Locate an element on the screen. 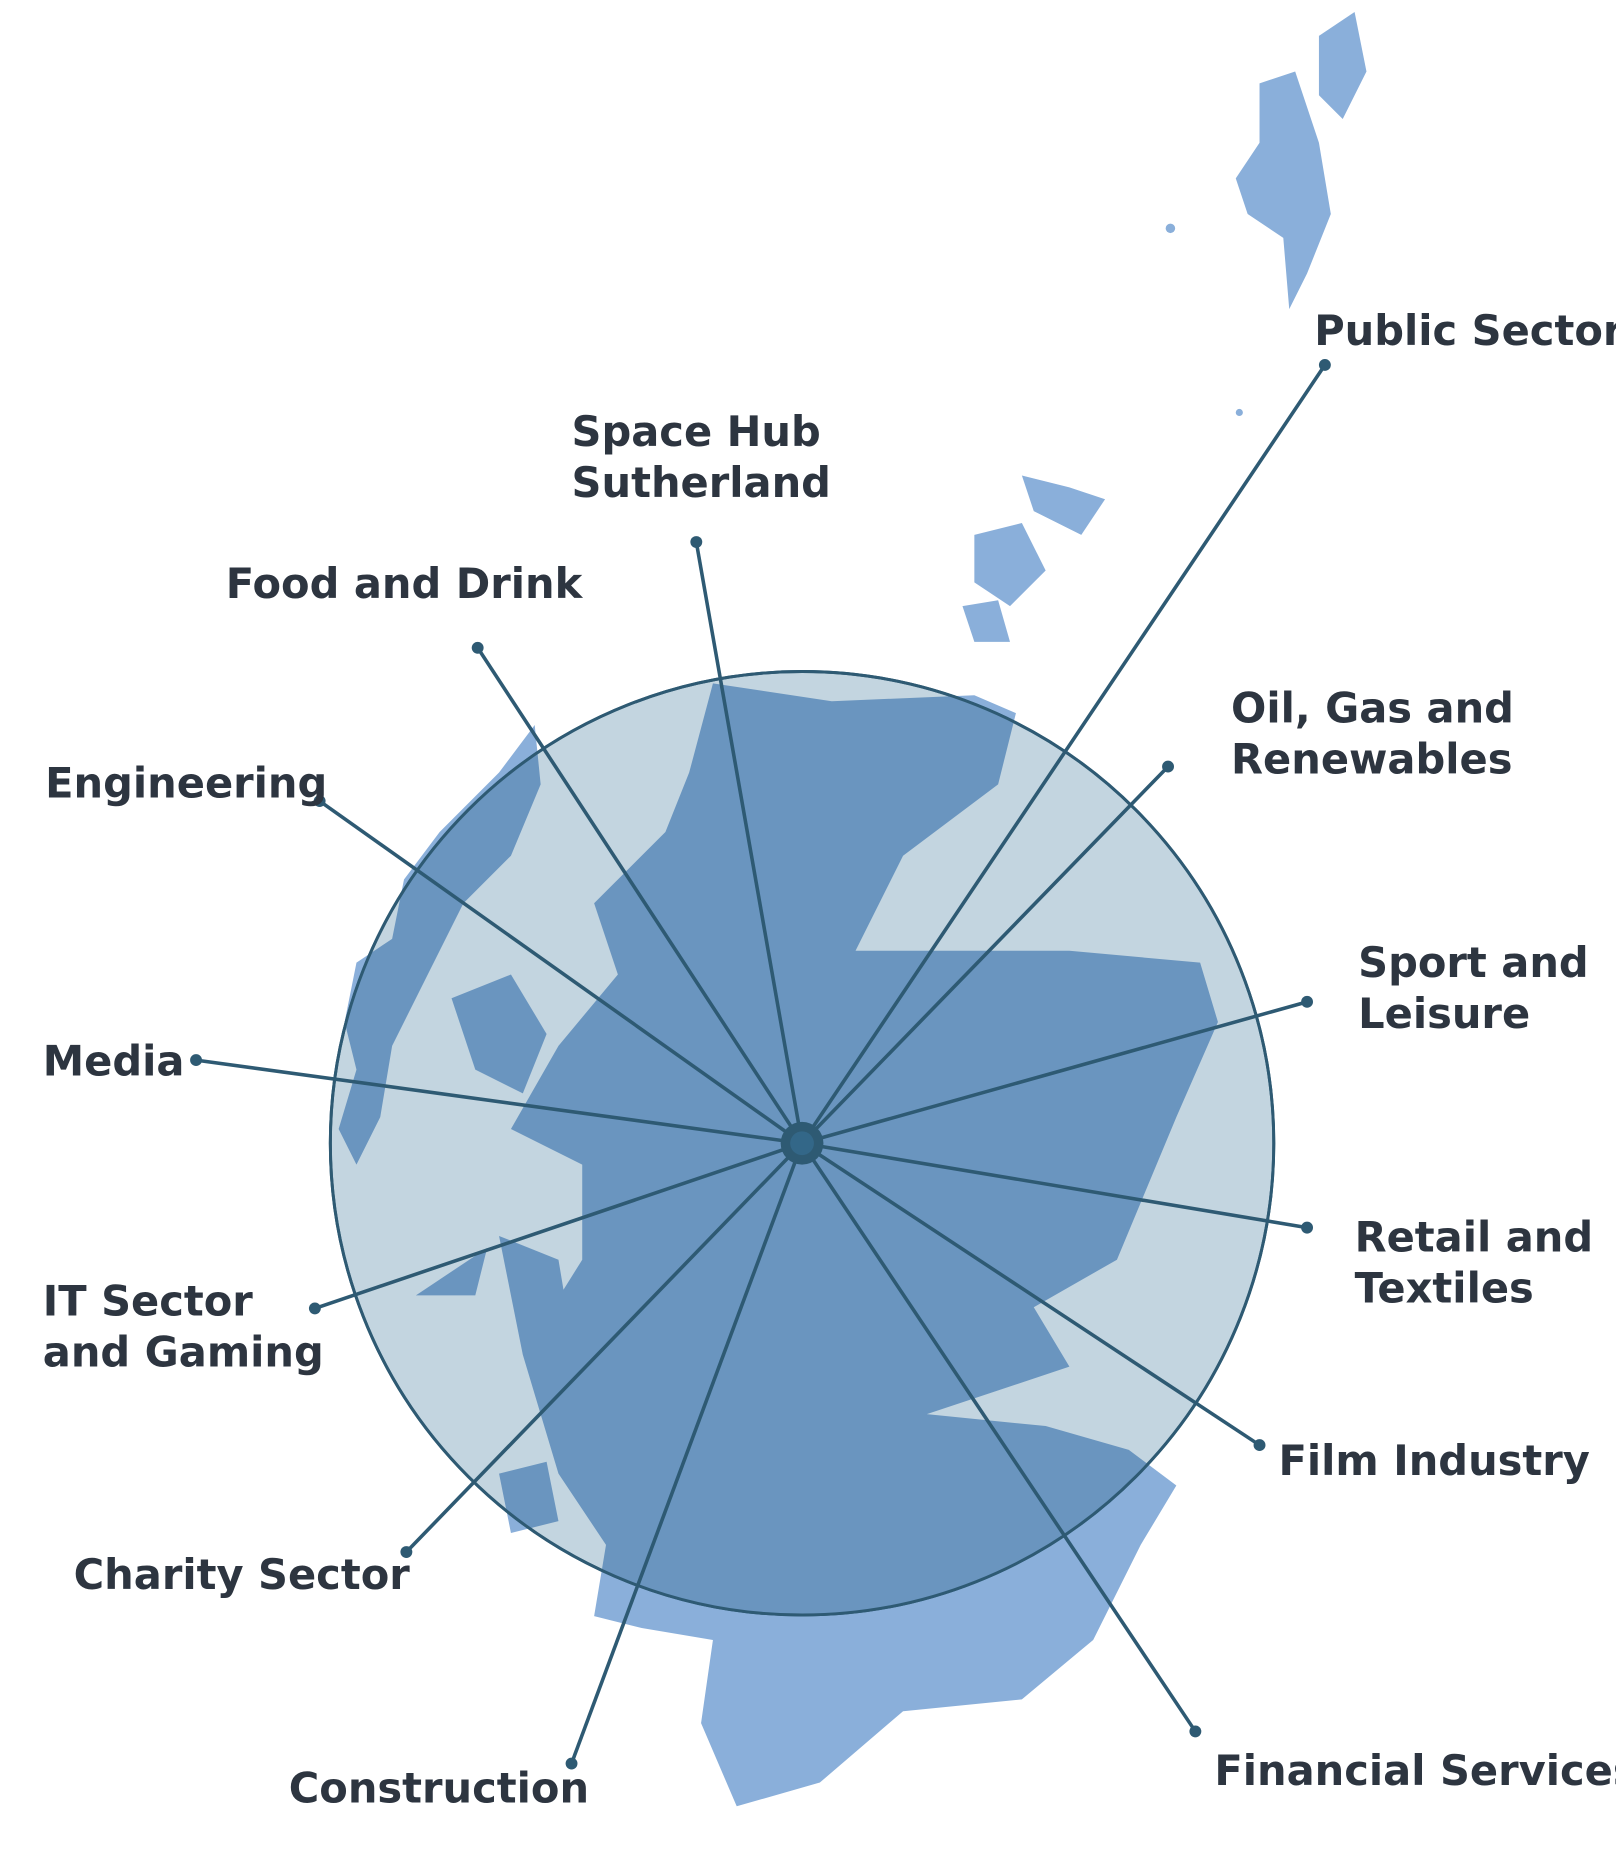 The height and width of the screenshot is (1854, 1616). label-line: Film Industry is located at coordinates (1434, 1460).